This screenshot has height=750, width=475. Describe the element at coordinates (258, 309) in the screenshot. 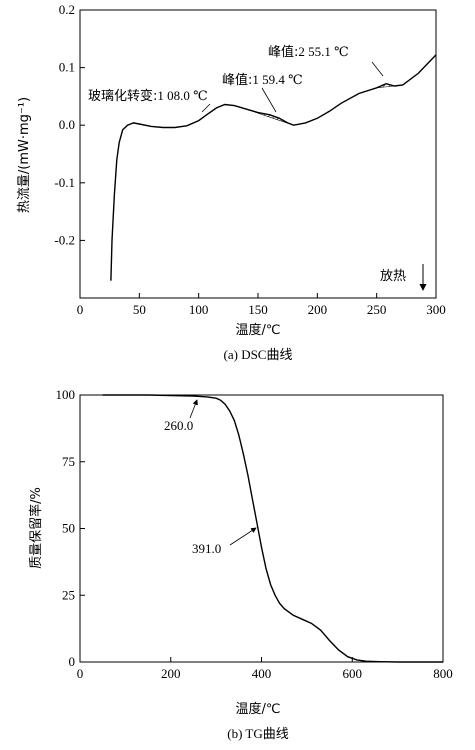

I see `dsc-x-tick-label: 150` at that location.